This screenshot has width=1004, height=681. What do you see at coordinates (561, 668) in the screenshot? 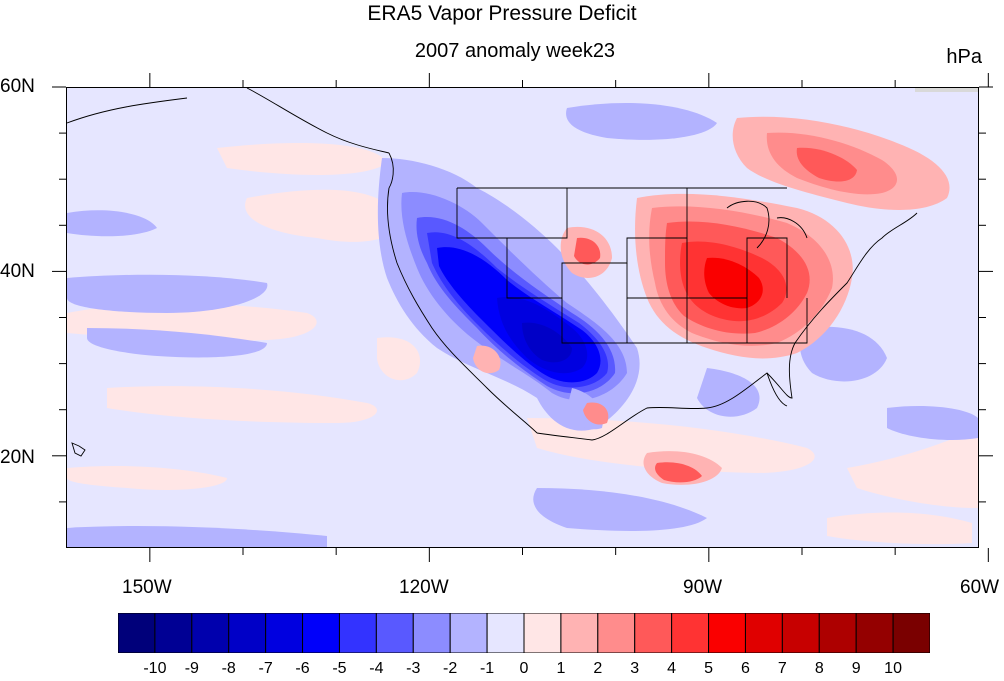
I see `colorbar-label: 1` at bounding box center [561, 668].